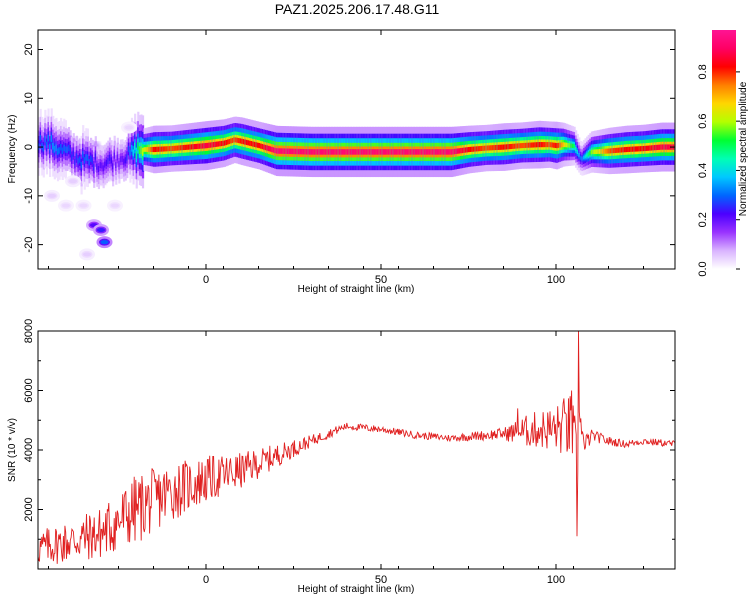 The image size is (750, 600). Describe the element at coordinates (29, 331) in the screenshot. I see `y-tick-label: 8000` at that location.